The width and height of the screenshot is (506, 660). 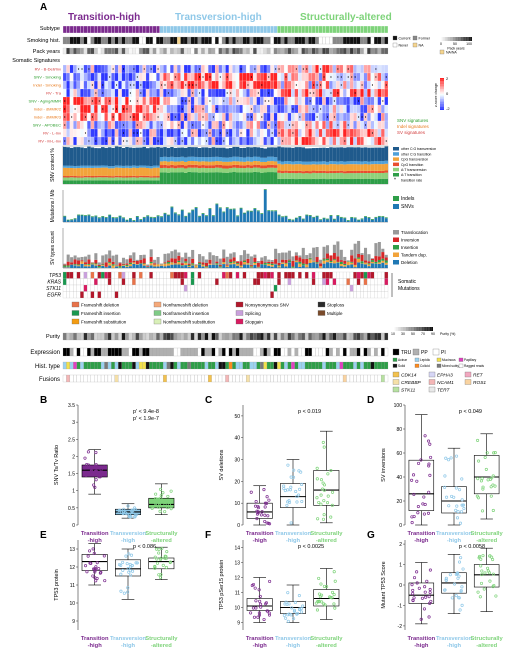 I want to click on mutation-type-label: Multiple, so click(x=335, y=313).